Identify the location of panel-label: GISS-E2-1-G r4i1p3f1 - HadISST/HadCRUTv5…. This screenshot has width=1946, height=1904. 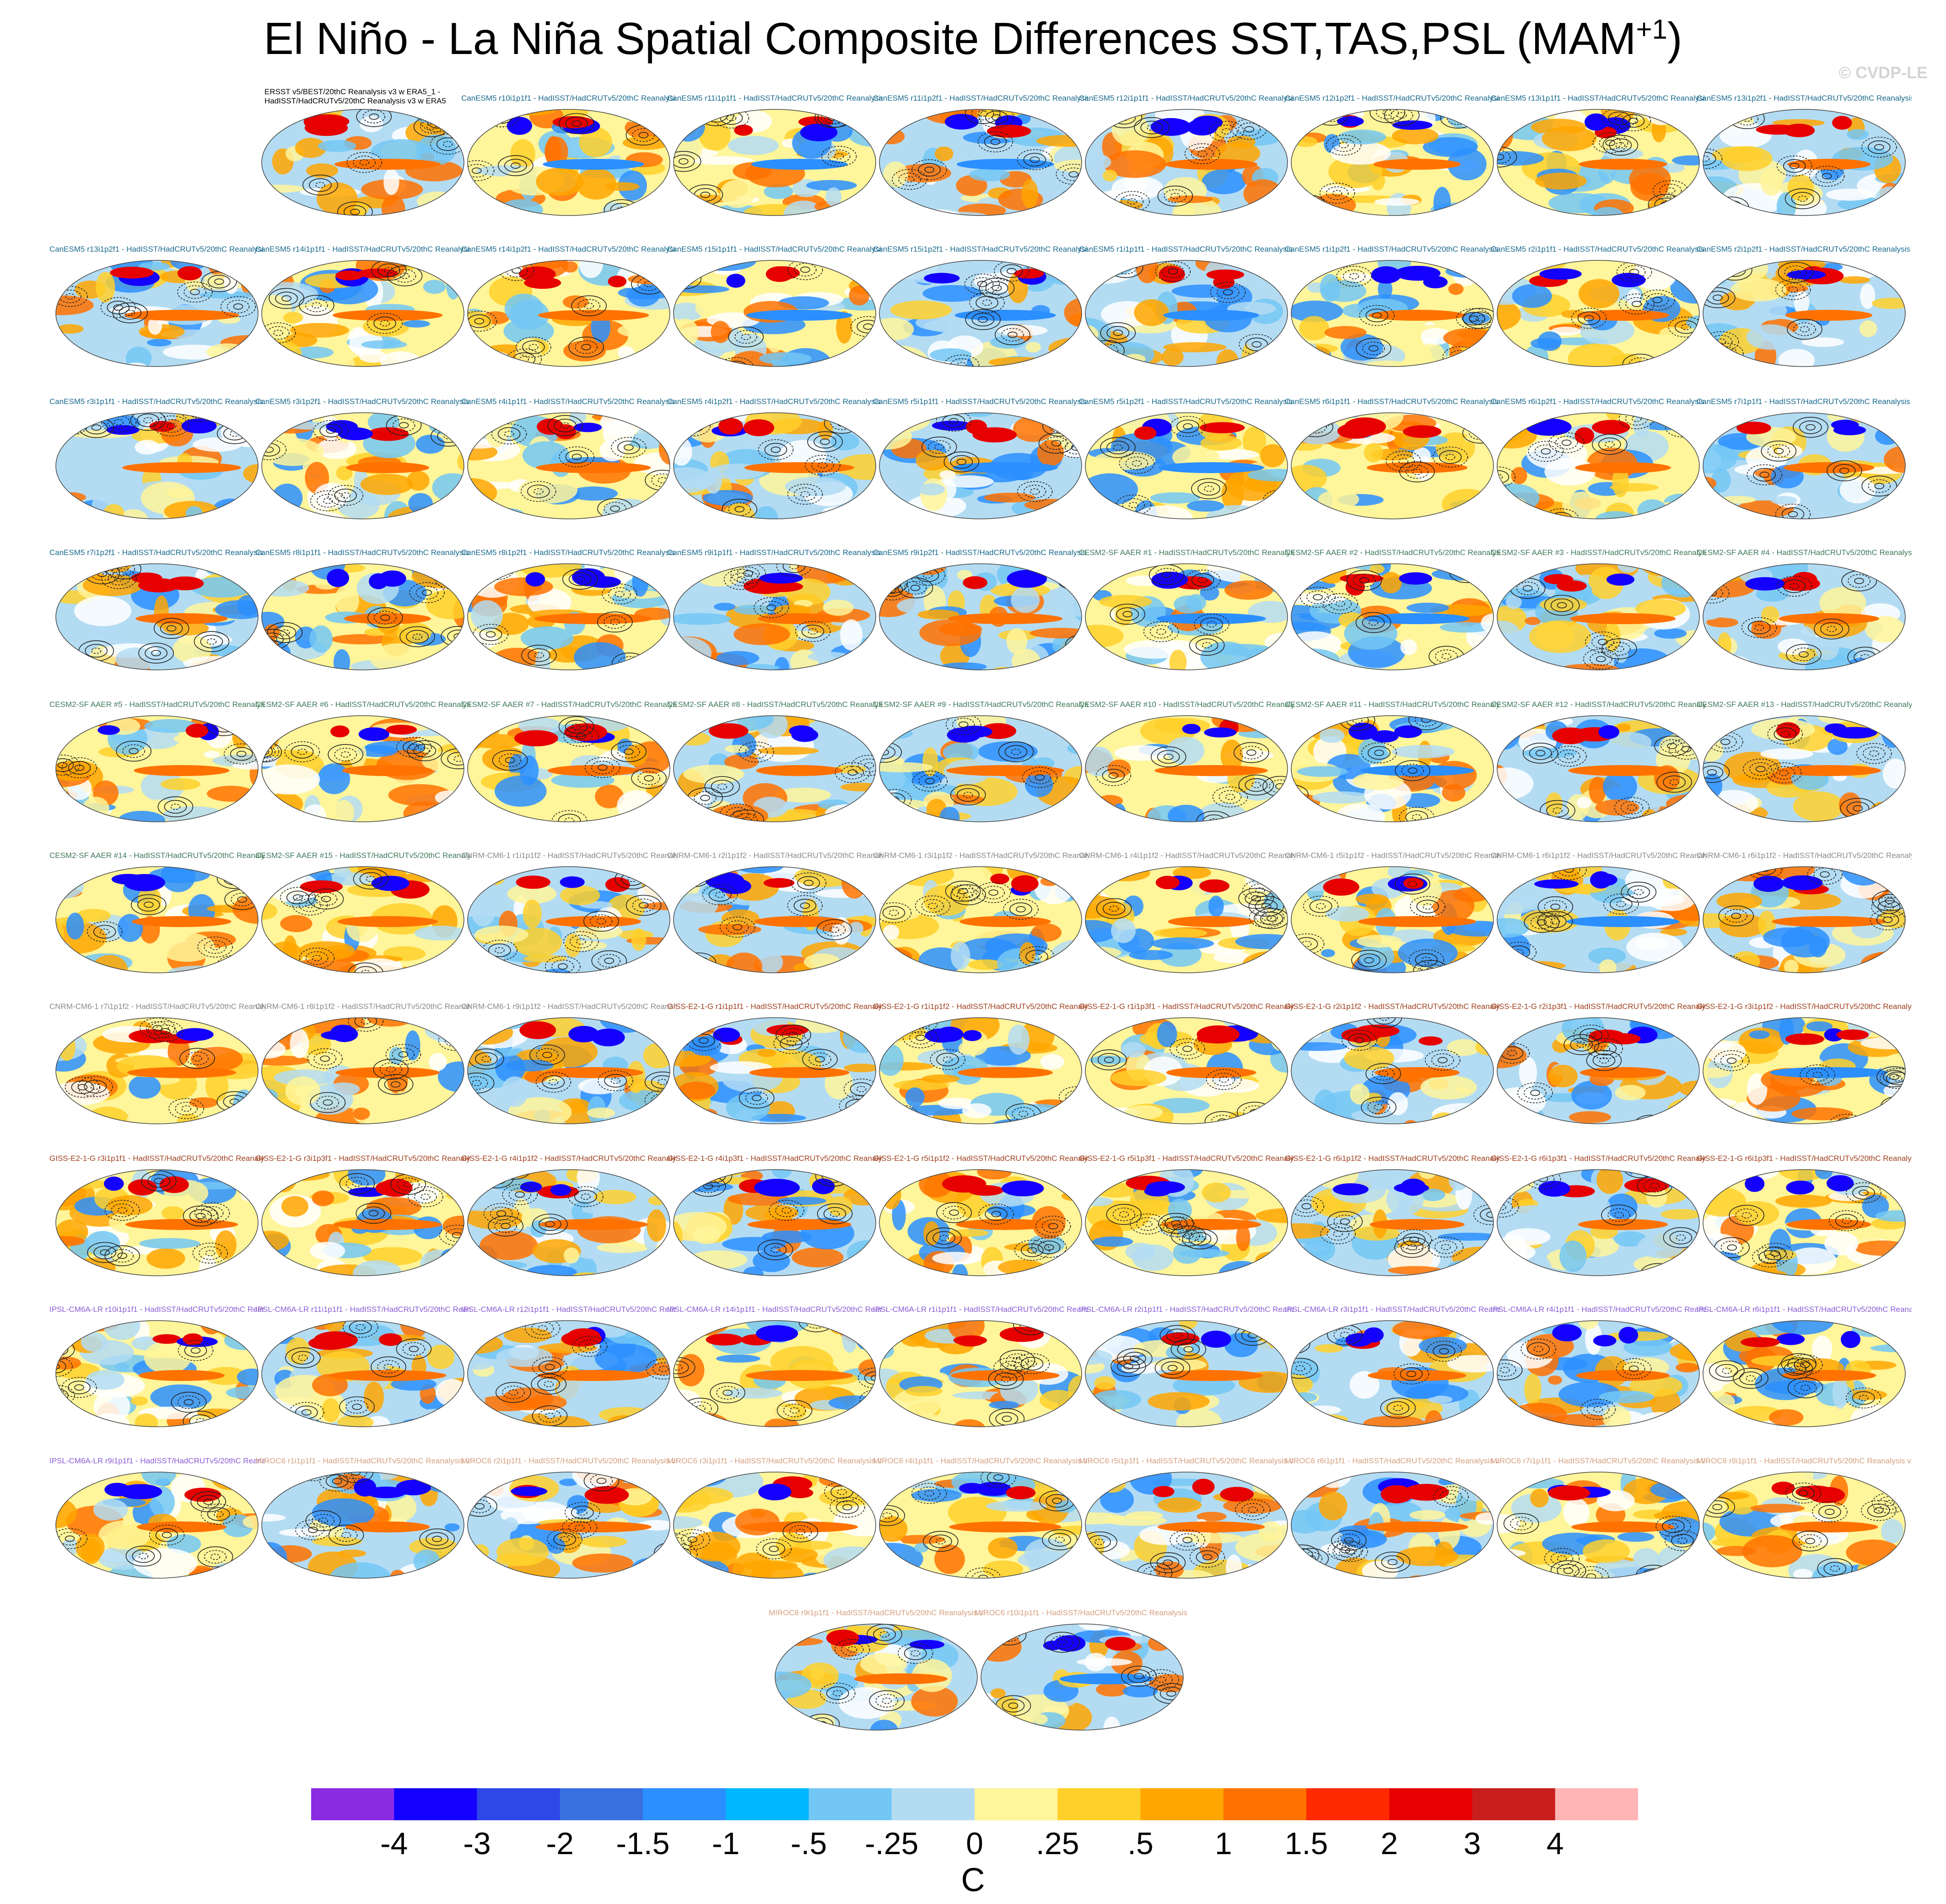
(774, 1158).